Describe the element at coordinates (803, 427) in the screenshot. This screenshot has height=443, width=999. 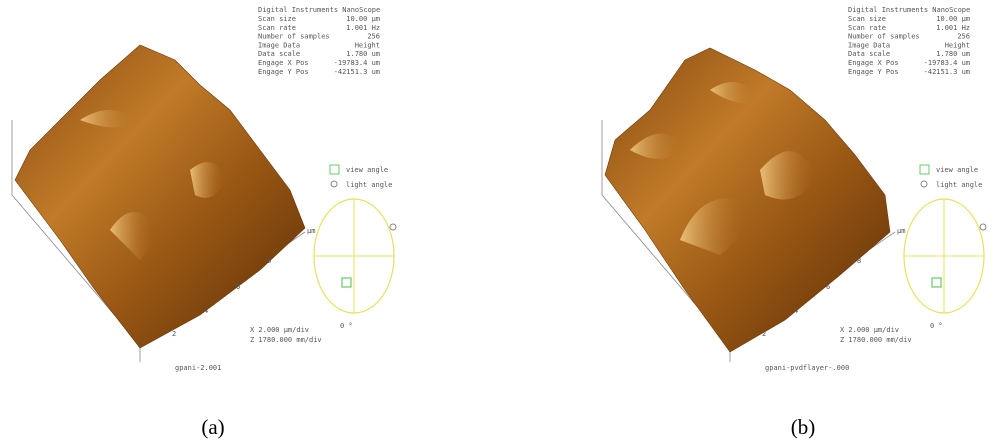
I see `caption: (b)` at that location.